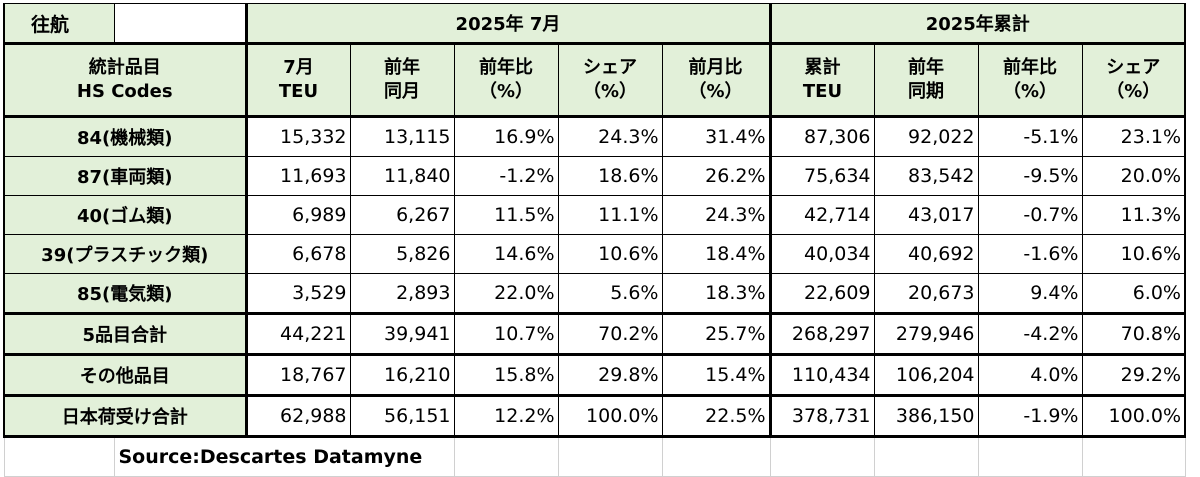 This screenshot has width=1200, height=477. Describe the element at coordinates (1030, 215) in the screenshot. I see `cell-cum-yoy: -0.7%` at that location.